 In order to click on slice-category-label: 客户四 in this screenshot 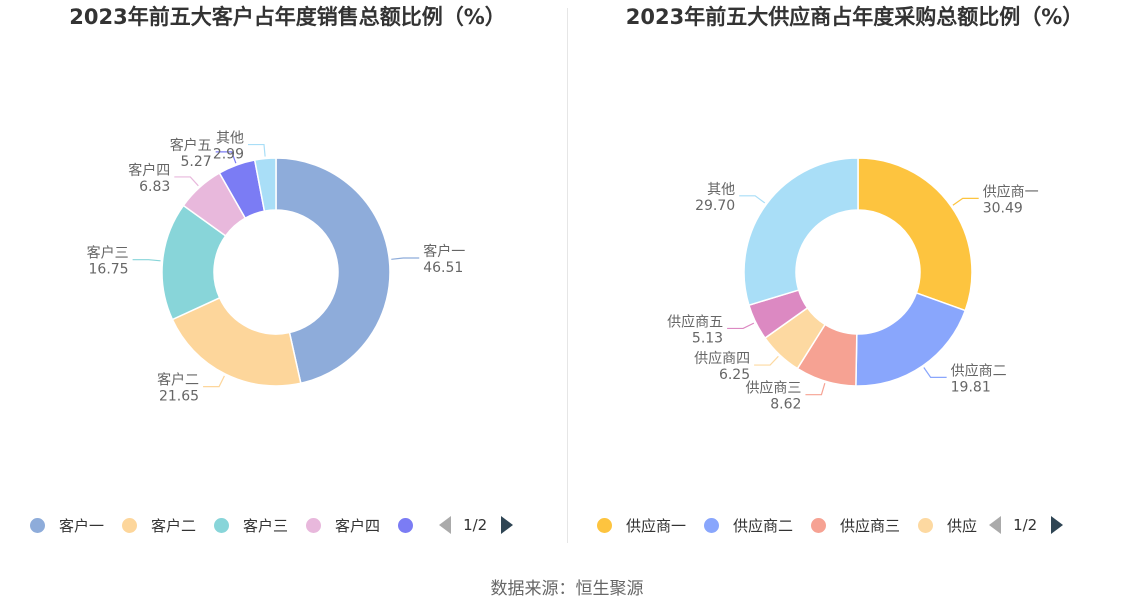, I will do `click(149, 170)`.